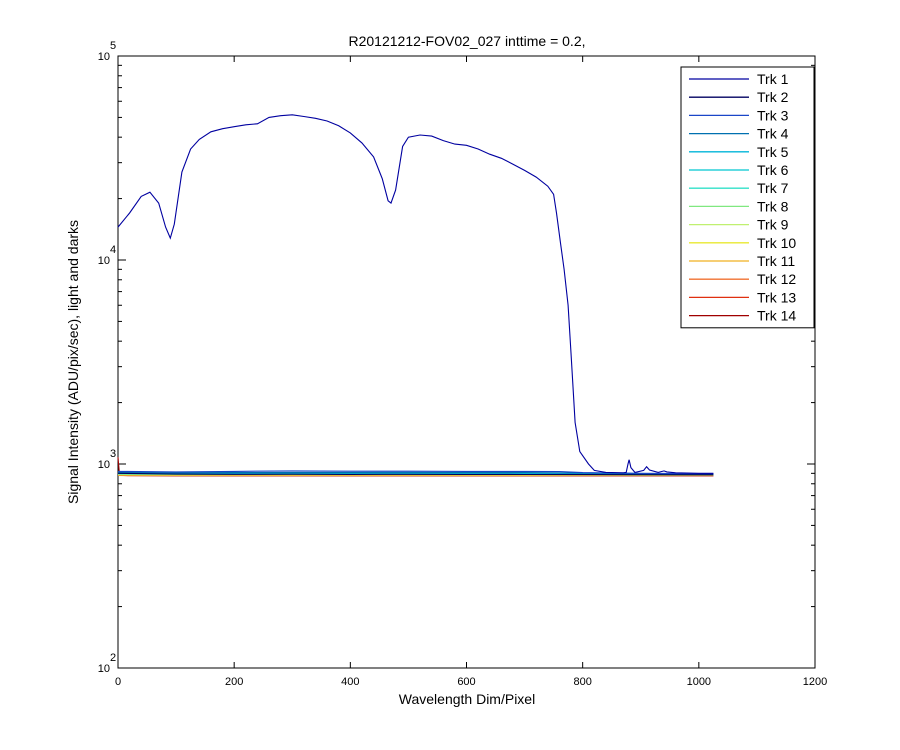 The width and height of the screenshot is (900, 750). I want to click on legend-label: Trk 3, so click(773, 115).